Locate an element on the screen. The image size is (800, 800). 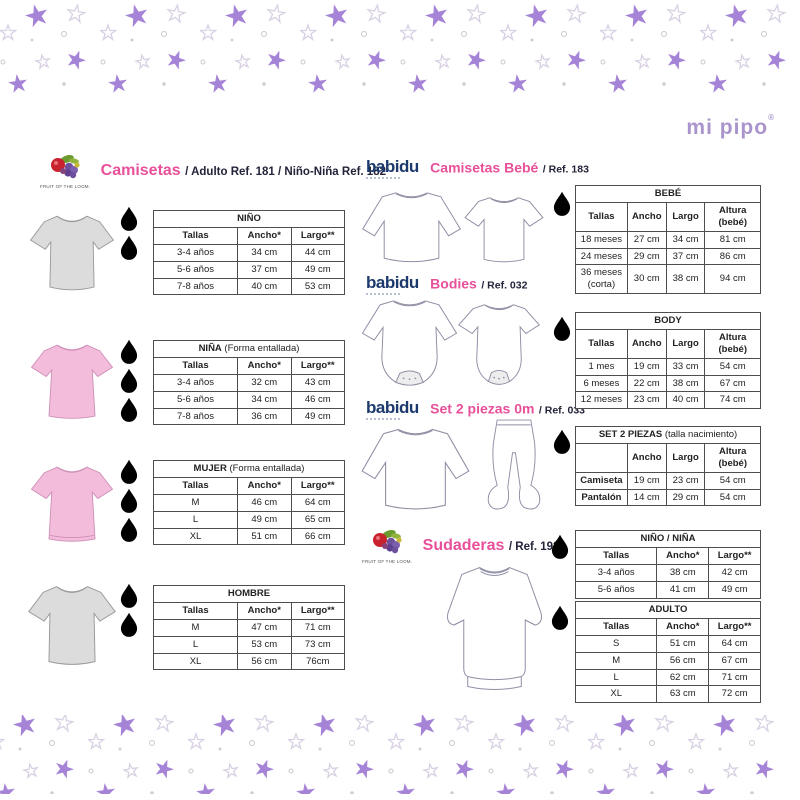
table-cell: Pantalón is located at coordinates (601, 497).